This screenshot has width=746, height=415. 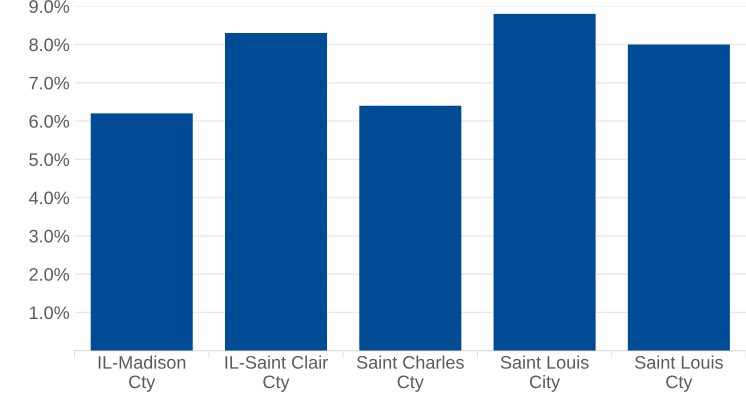 What do you see at coordinates (49, 274) in the screenshot?
I see `y-tick-label: 2.0%` at bounding box center [49, 274].